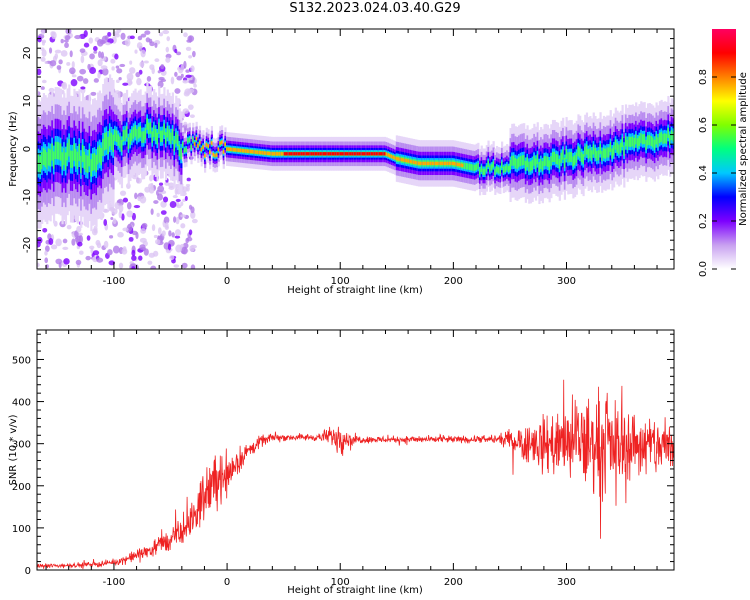  What do you see at coordinates (27, 197) in the screenshot?
I see `y-tick-label: -10` at bounding box center [27, 197].